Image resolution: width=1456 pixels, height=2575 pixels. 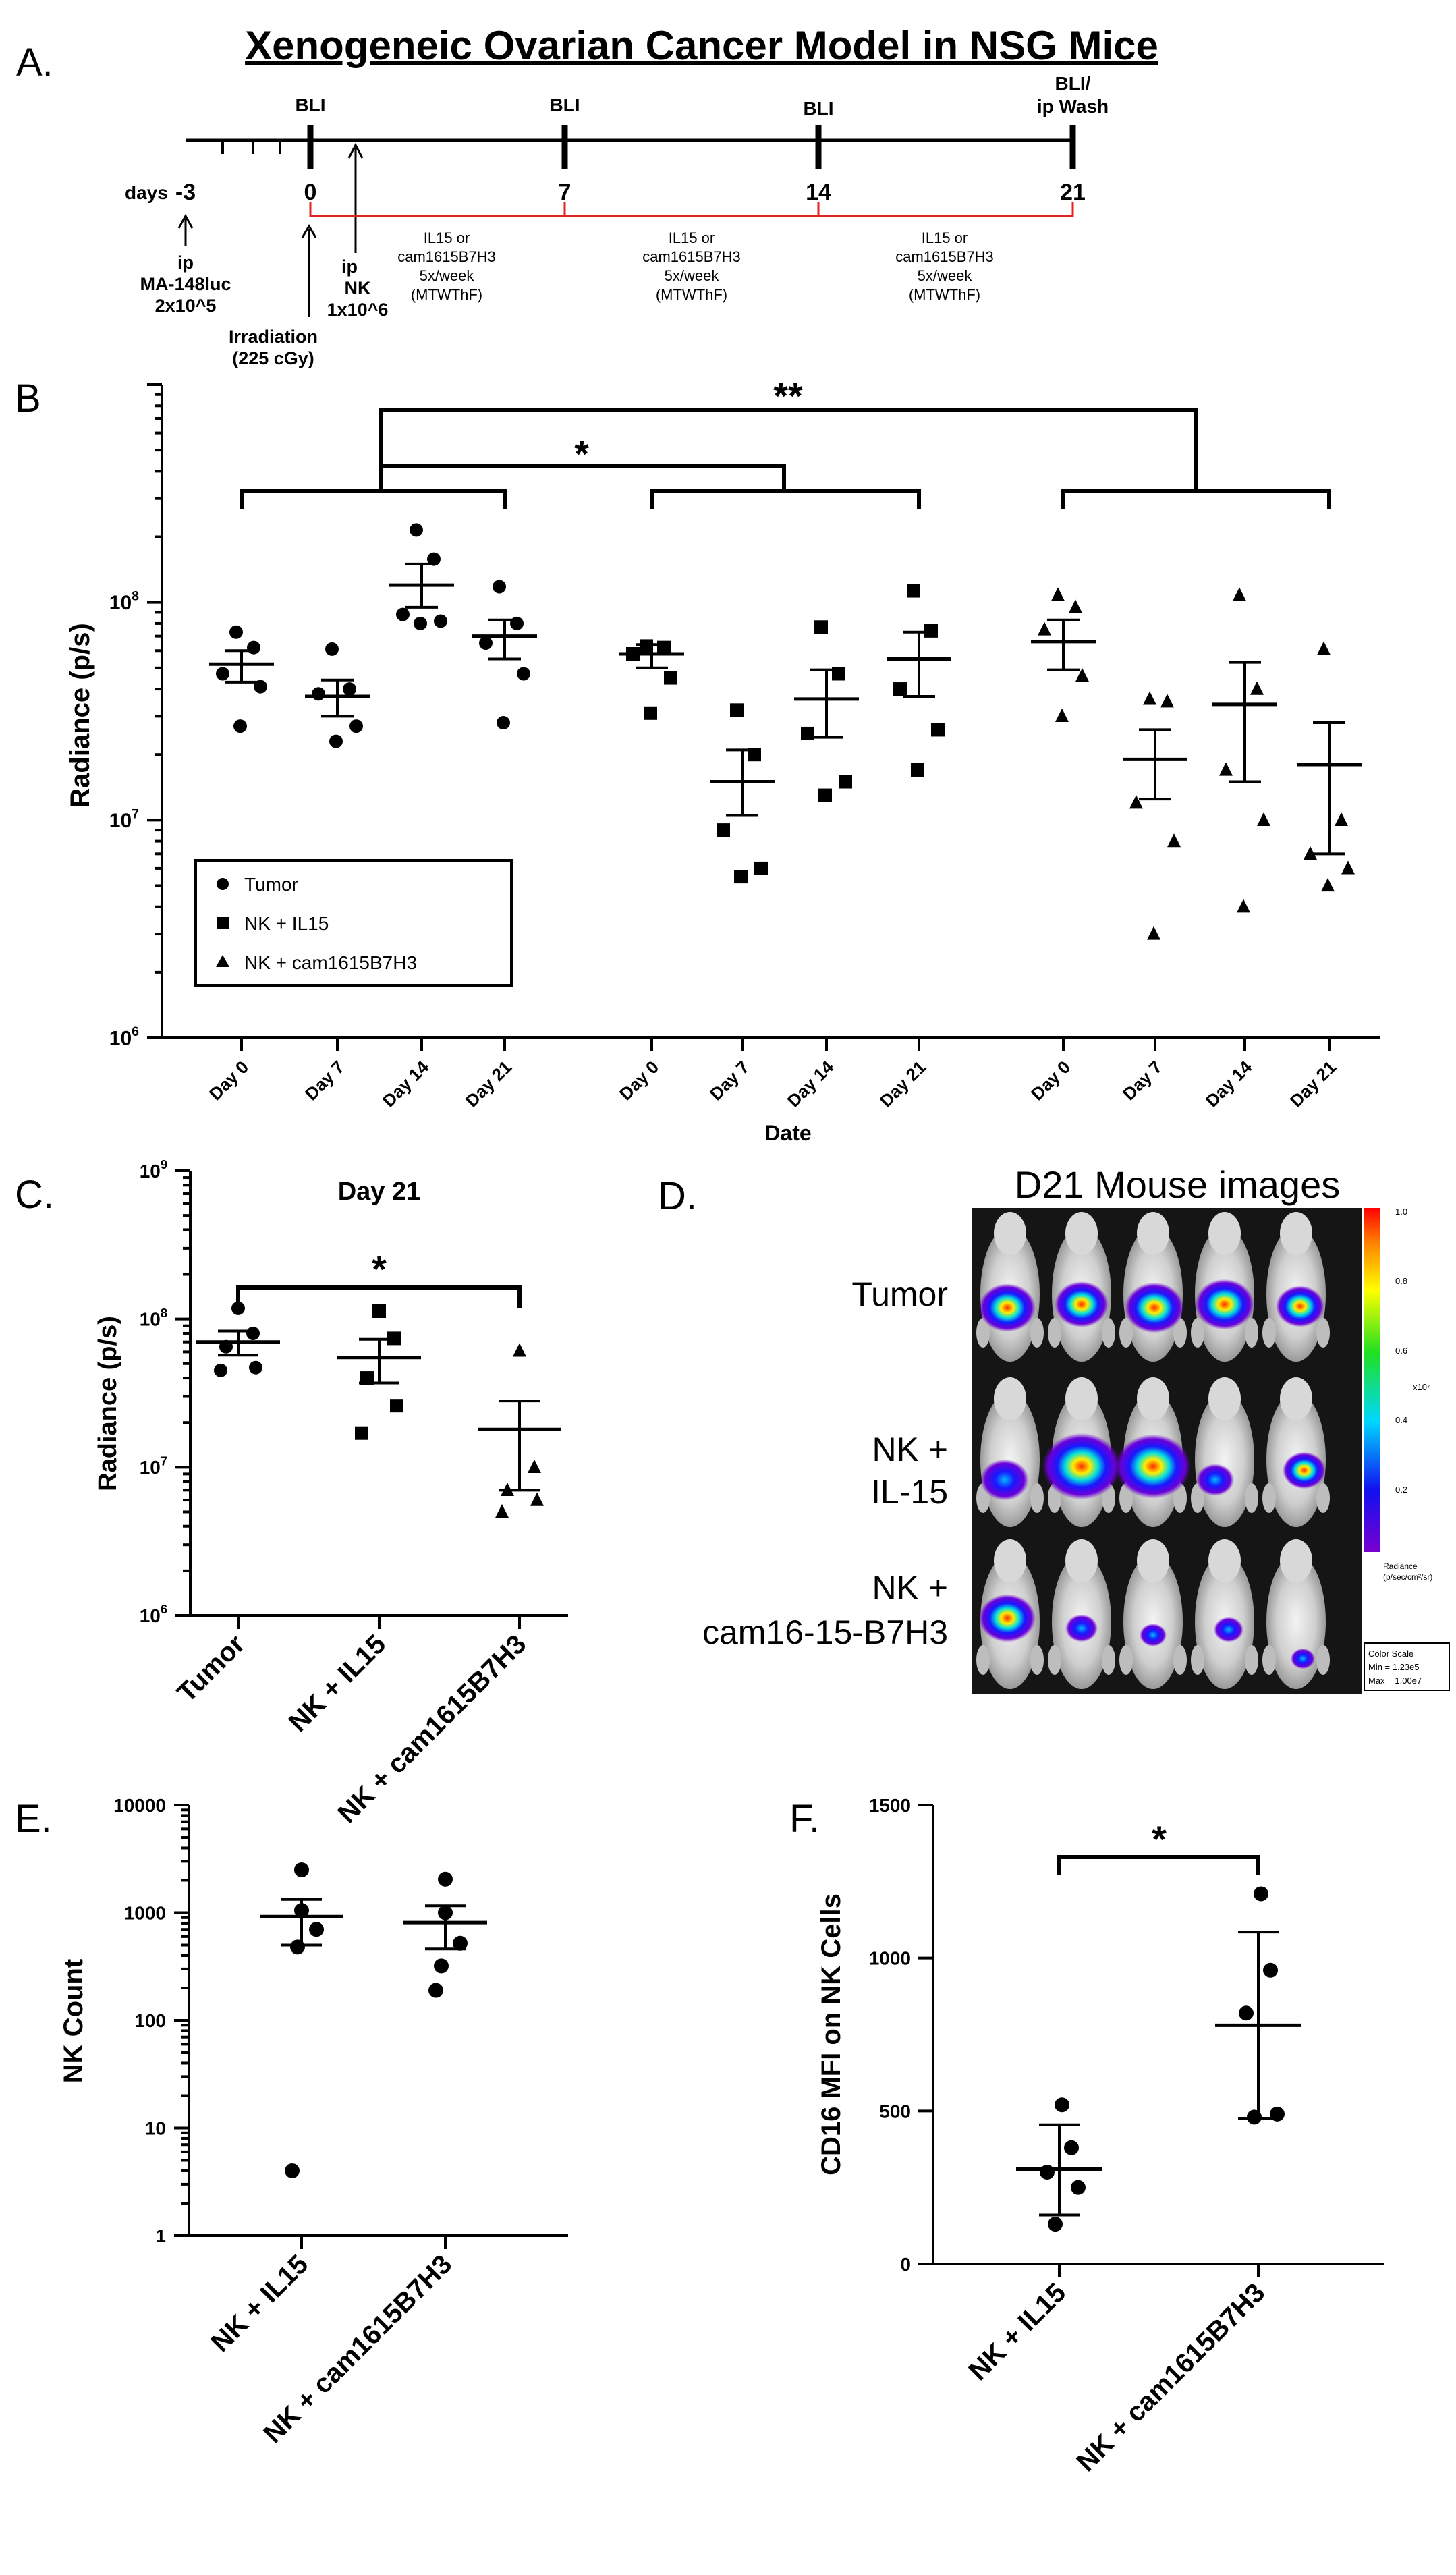 What do you see at coordinates (446, 256) in the screenshot?
I see `treatment-week1-line2: cam1615B7H3` at bounding box center [446, 256].